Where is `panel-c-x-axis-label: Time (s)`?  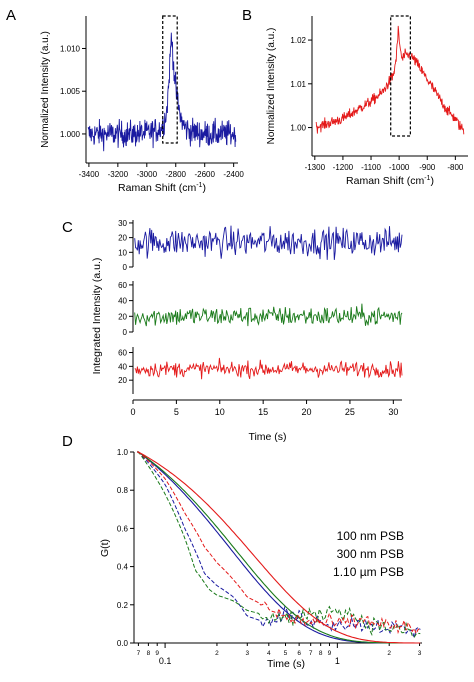
panel-c-x-axis-label: Time (s) is located at coordinates (267, 437).